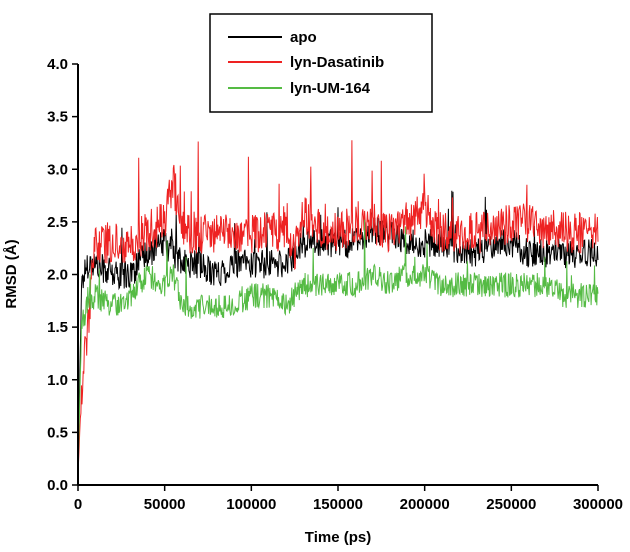  Describe the element at coordinates (57, 169) in the screenshot. I see `y-tick-label: 3.0` at that location.